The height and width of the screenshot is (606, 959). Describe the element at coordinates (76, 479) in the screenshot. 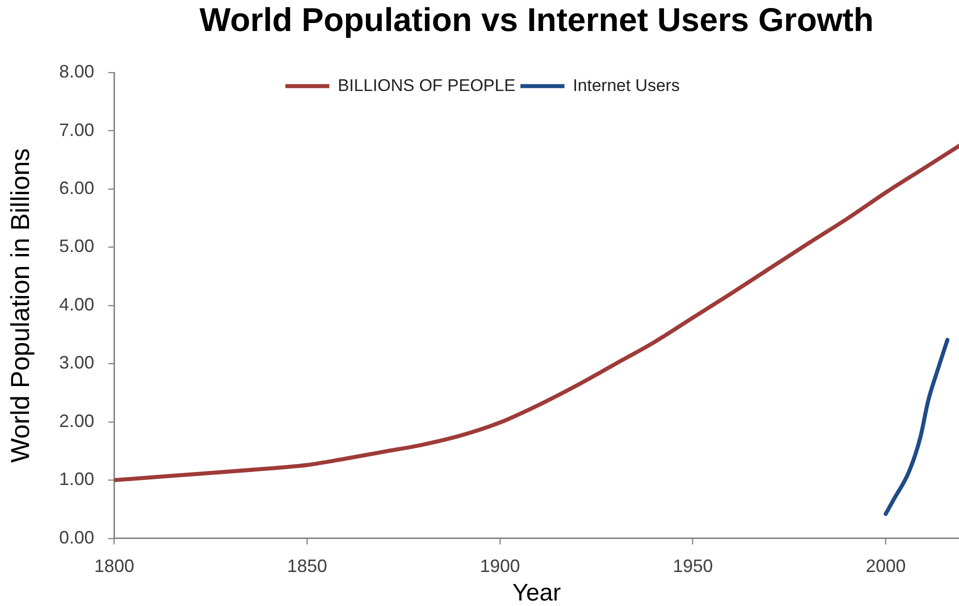

I see `y-tick-label: 1.00` at that location.